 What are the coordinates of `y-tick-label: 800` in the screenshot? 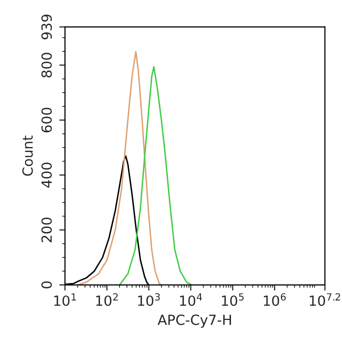 It's located at (46, 65).